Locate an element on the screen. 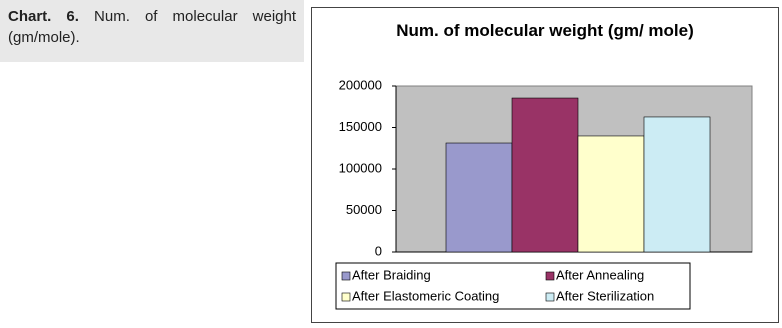 This screenshot has width=782, height=328. legend-label: After Sterilization is located at coordinates (605, 295).